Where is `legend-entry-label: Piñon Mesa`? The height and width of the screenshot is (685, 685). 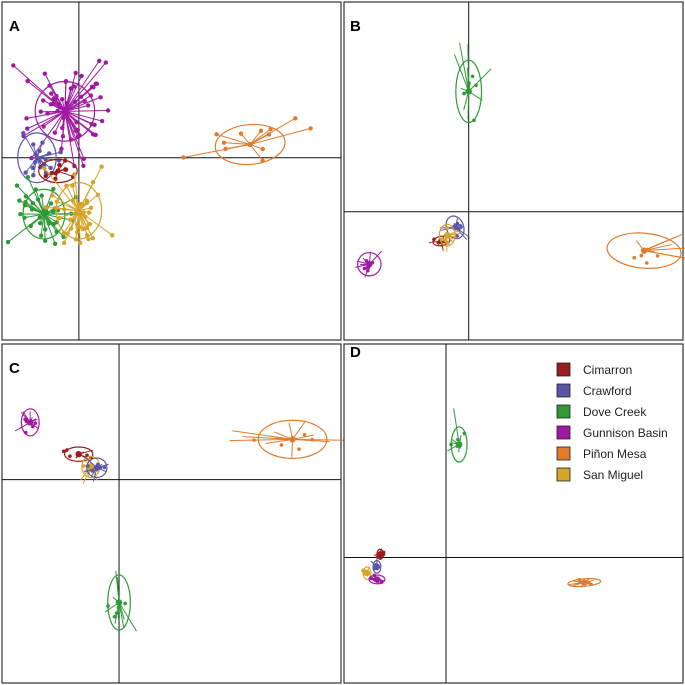
legend-entry-label: Piñon Mesa is located at coordinates (615, 454).